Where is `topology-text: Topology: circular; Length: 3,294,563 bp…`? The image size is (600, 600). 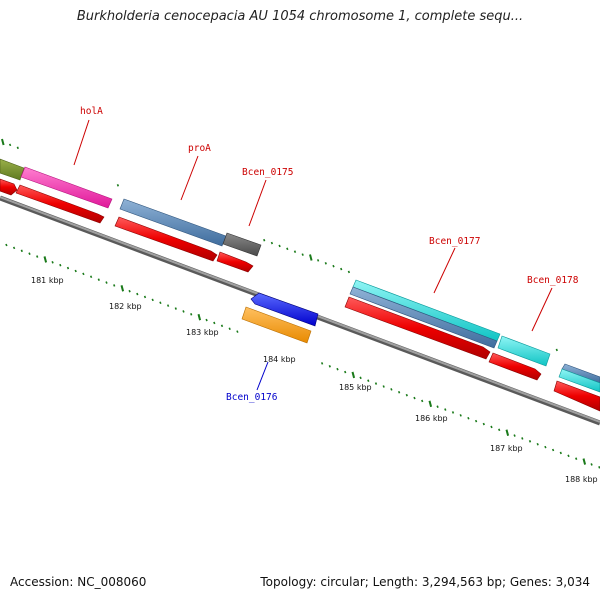 topology-text: Topology: circular; Length: 3,294,563 bp… is located at coordinates (425, 582).